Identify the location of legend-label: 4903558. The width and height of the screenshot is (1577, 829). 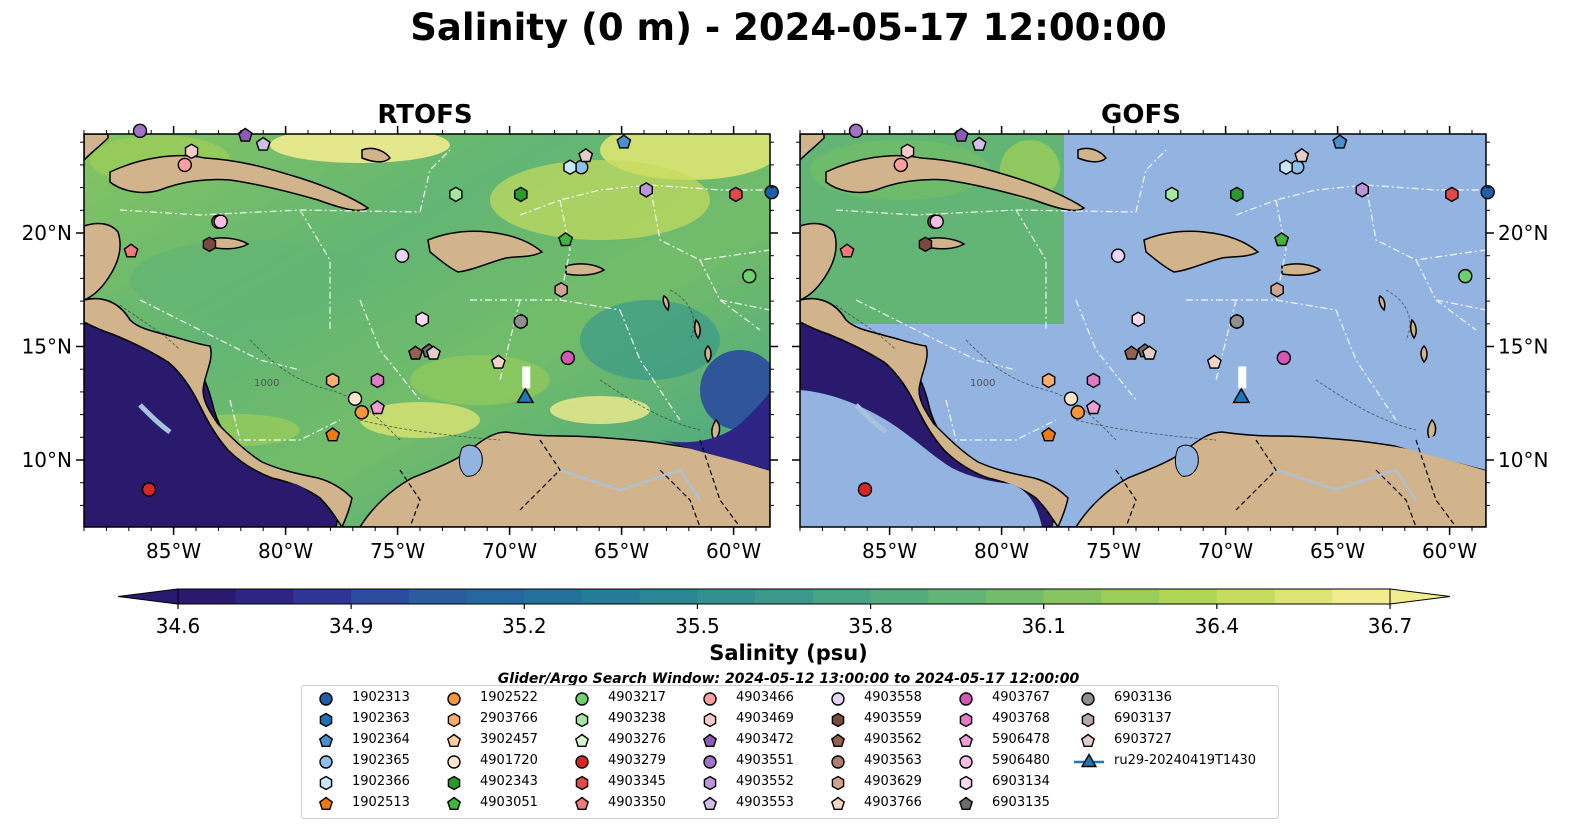
(893, 697).